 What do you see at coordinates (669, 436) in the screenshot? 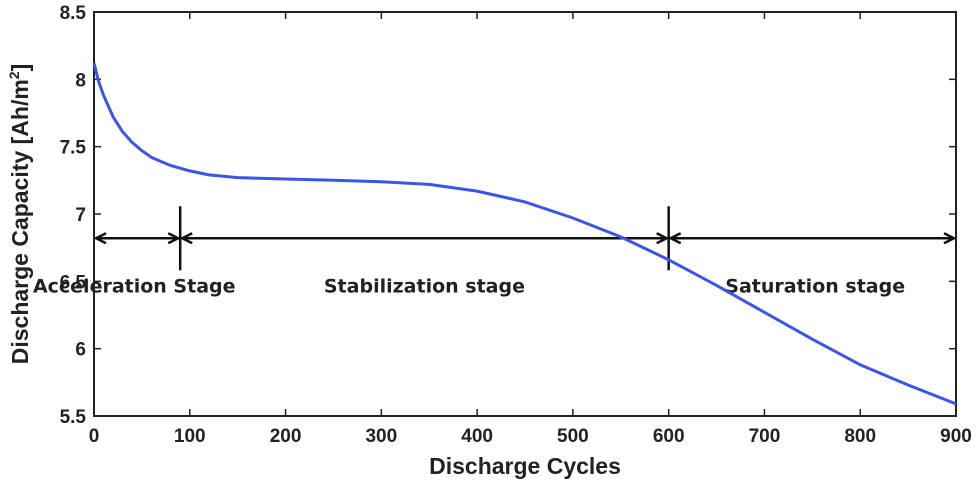
I see `x-tick-label: 600` at bounding box center [669, 436].